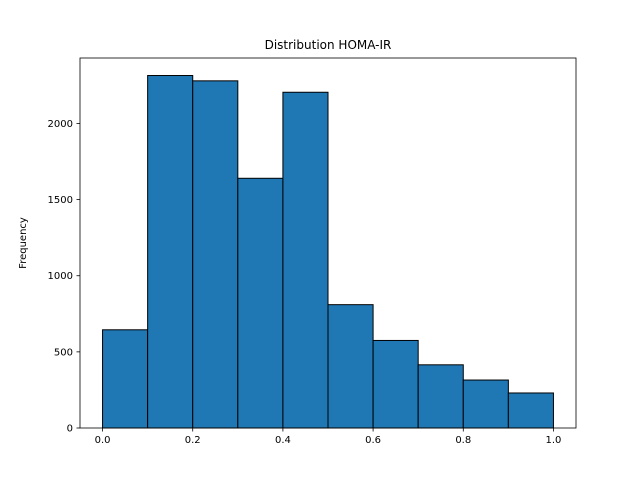  What do you see at coordinates (328, 45) in the screenshot?
I see `chart-title: Distribution HOMA-IR` at bounding box center [328, 45].